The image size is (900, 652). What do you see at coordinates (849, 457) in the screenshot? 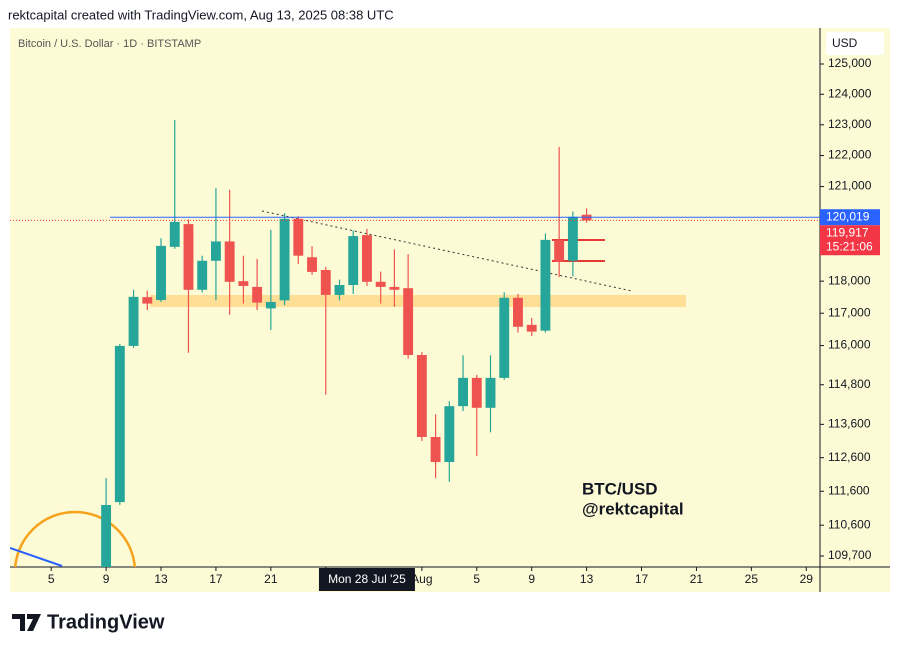
I see `y-tick-label: 112,600` at bounding box center [849, 457].